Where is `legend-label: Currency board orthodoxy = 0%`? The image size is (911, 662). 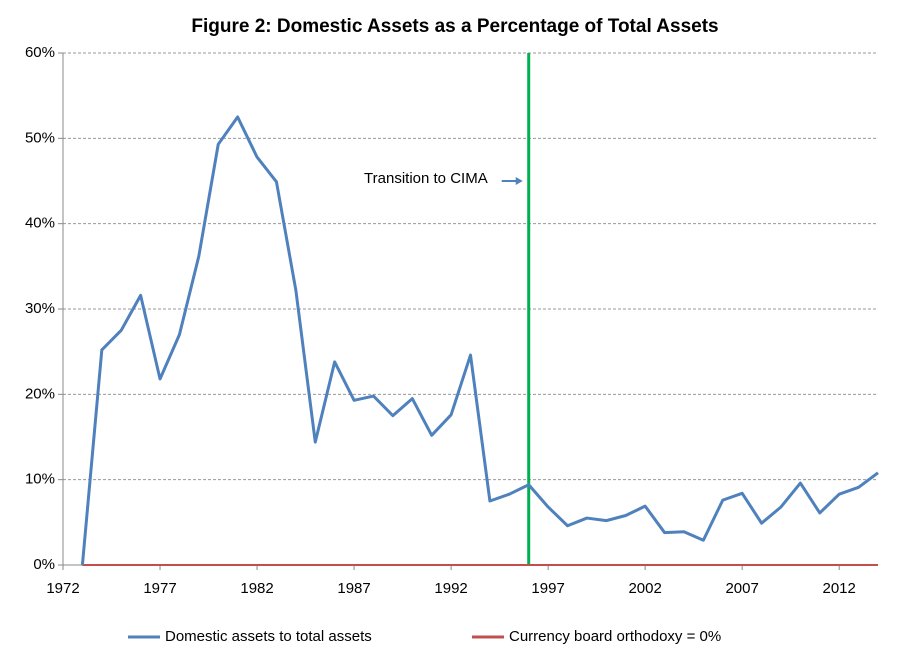
legend-label: Currency board orthodoxy = 0% is located at coordinates (615, 636).